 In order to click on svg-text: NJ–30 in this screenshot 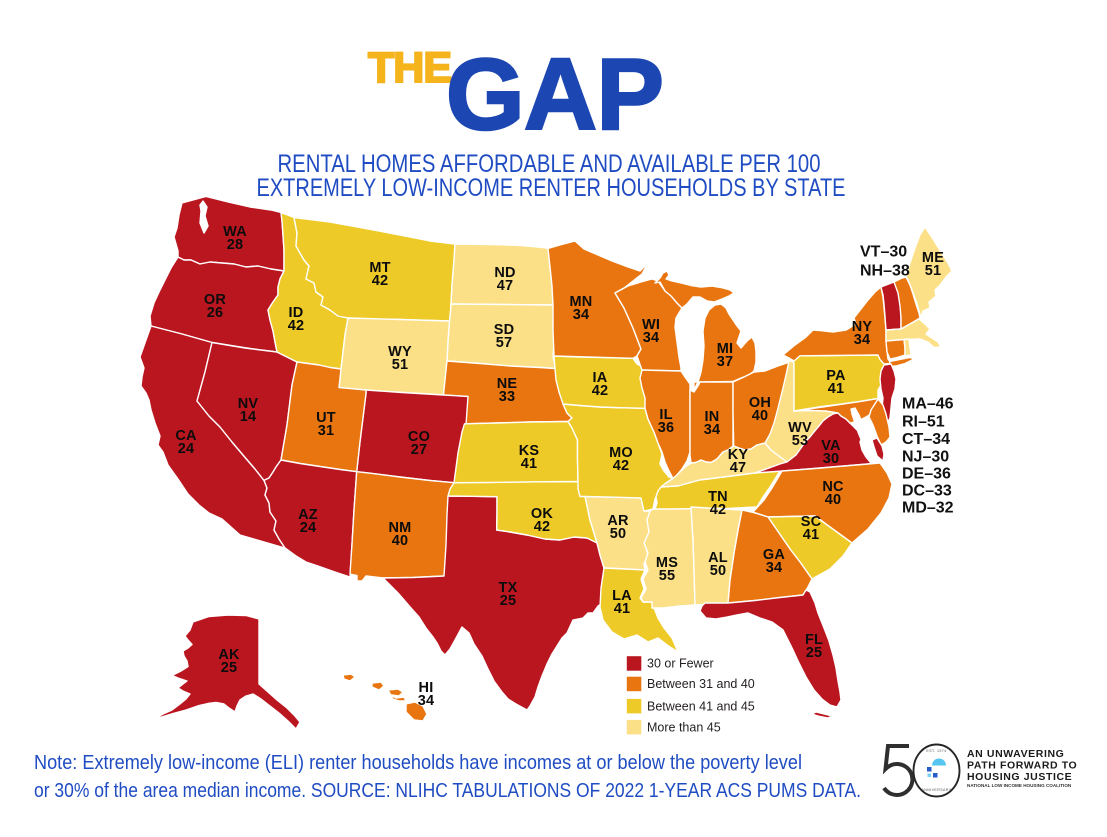, I will do `click(925, 457)`.